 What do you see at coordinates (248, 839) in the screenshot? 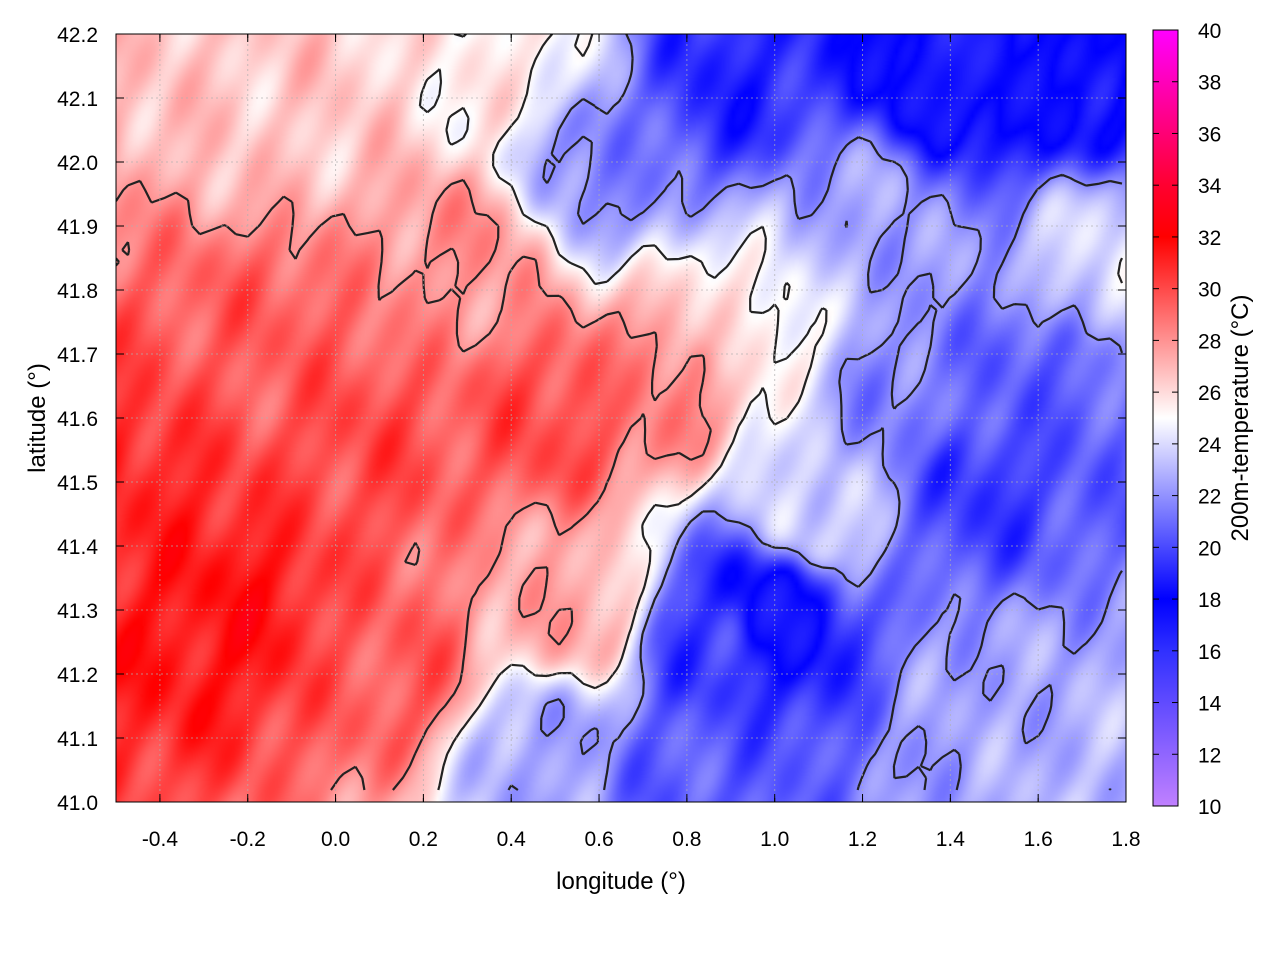
I see `x-tick-label: -0.2` at bounding box center [248, 839].